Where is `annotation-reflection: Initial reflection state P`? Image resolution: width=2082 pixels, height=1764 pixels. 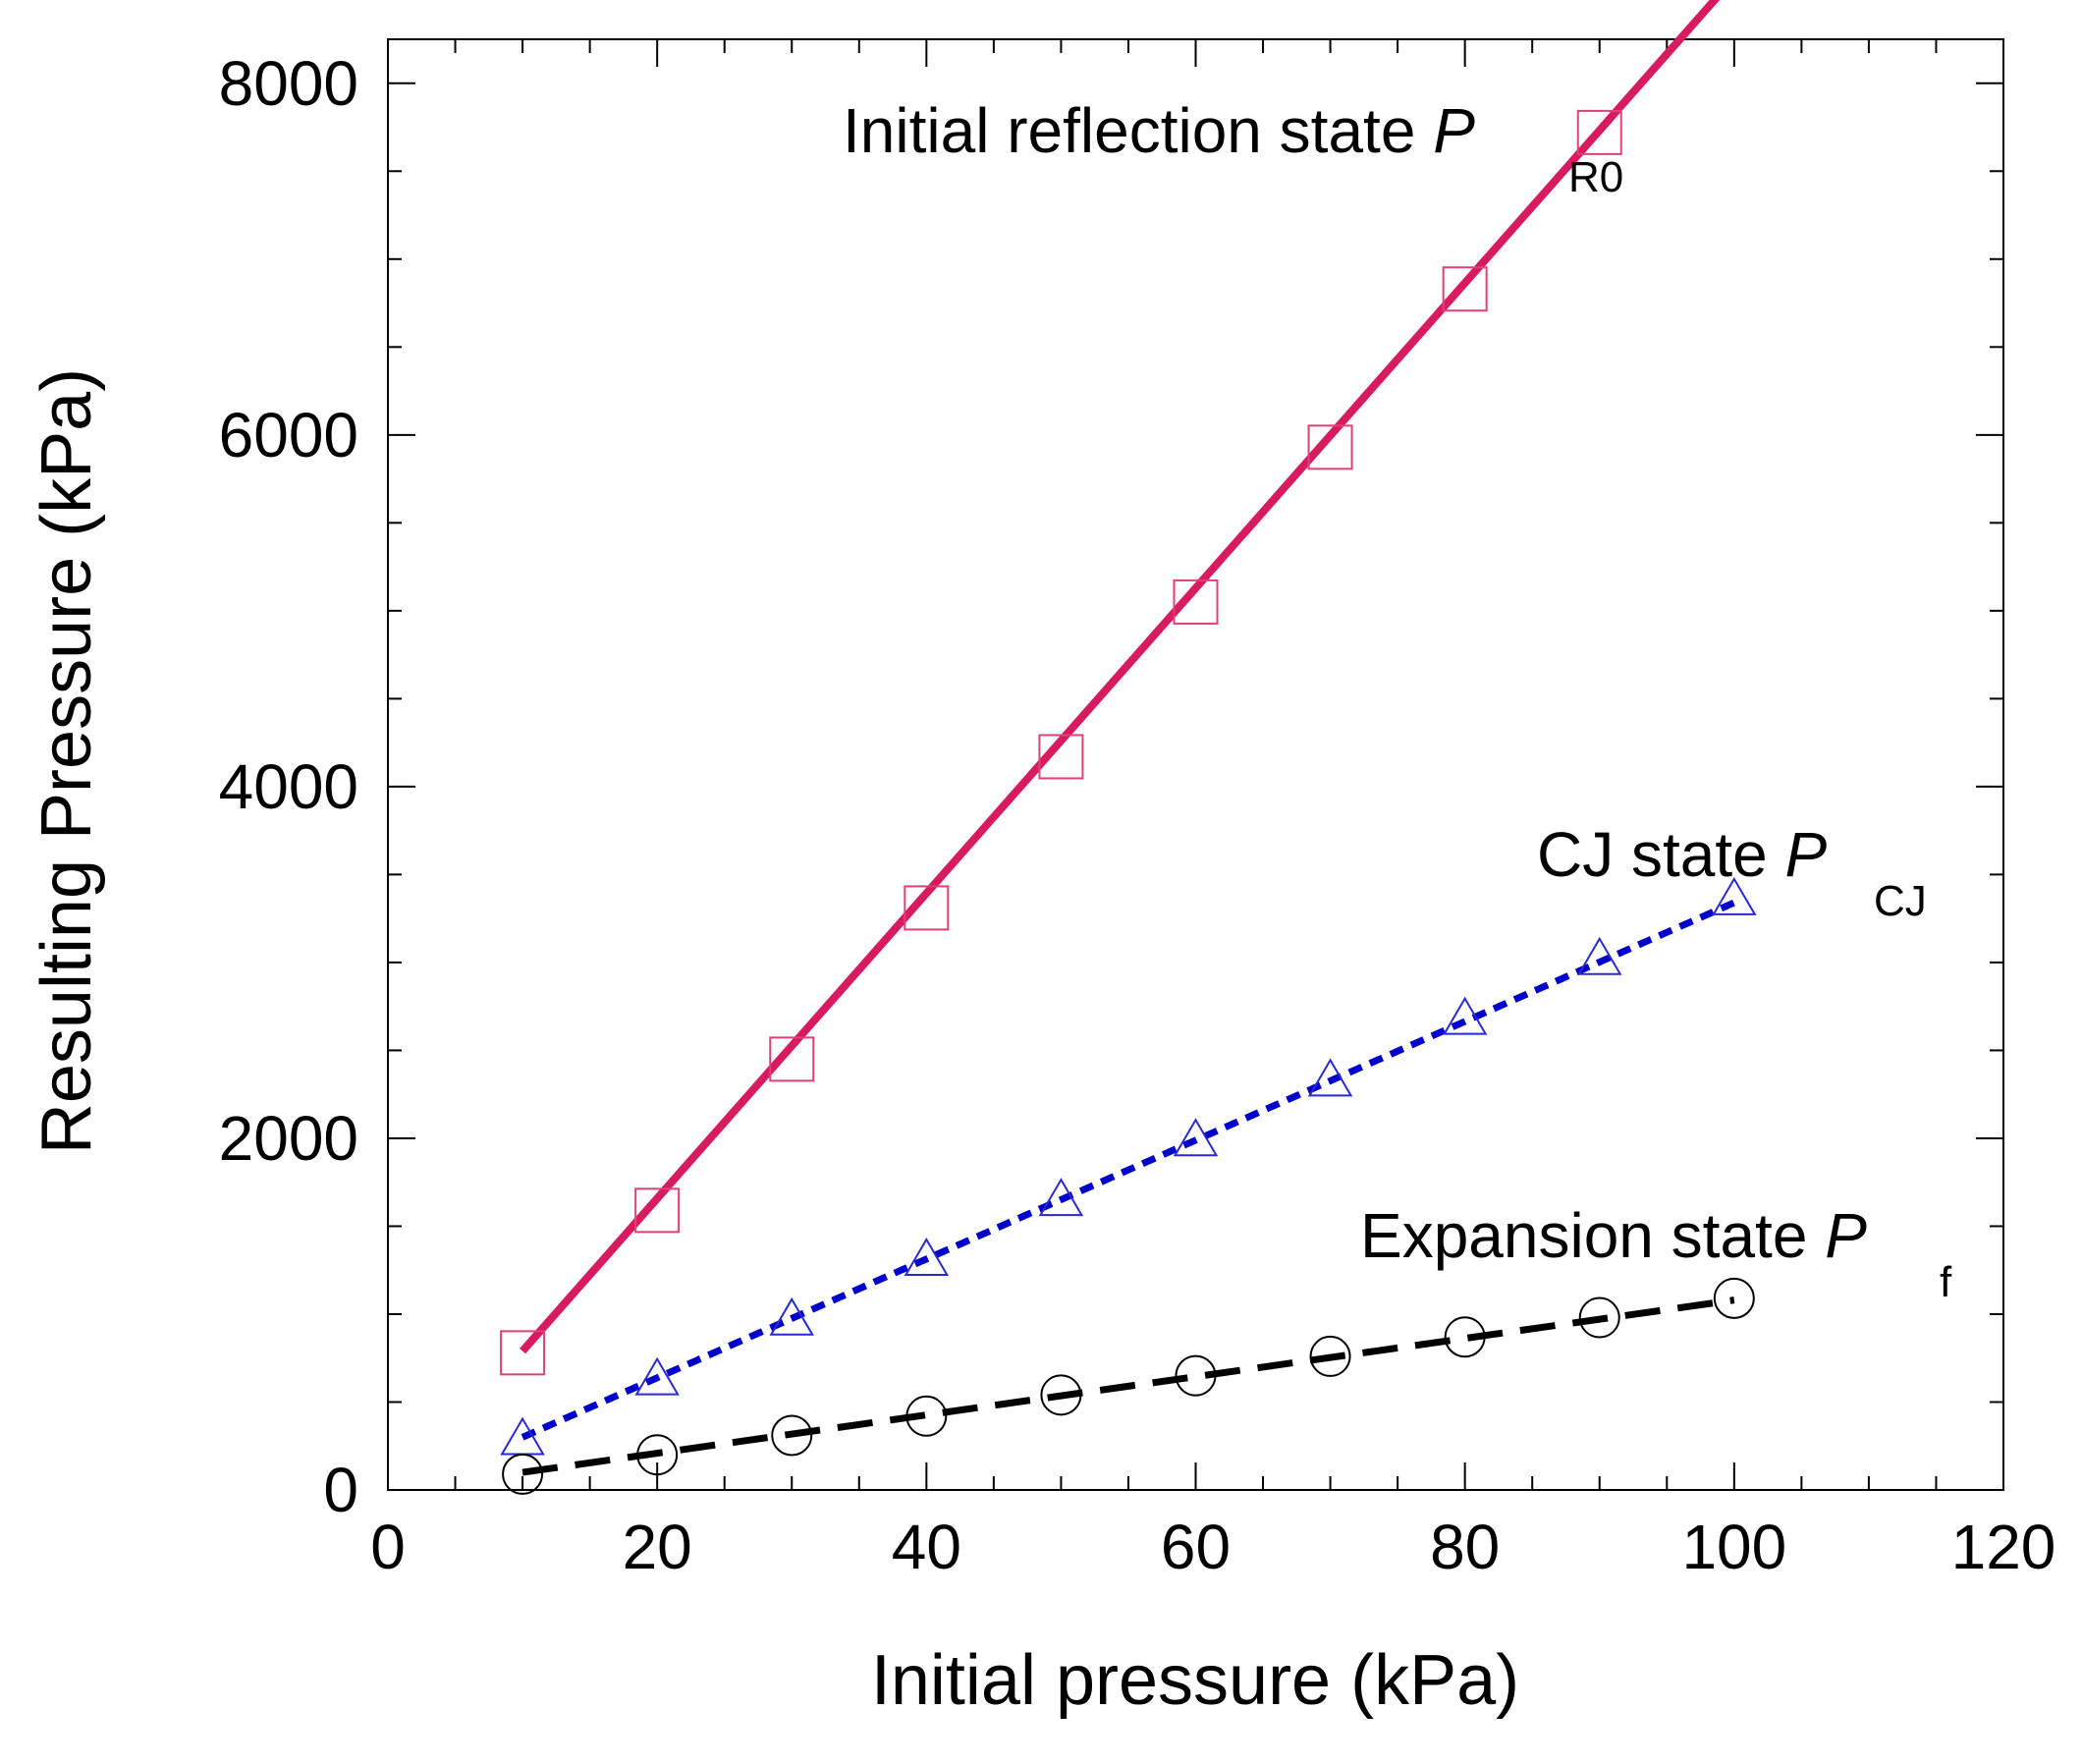 annotation-reflection: Initial reflection state P is located at coordinates (1159, 130).